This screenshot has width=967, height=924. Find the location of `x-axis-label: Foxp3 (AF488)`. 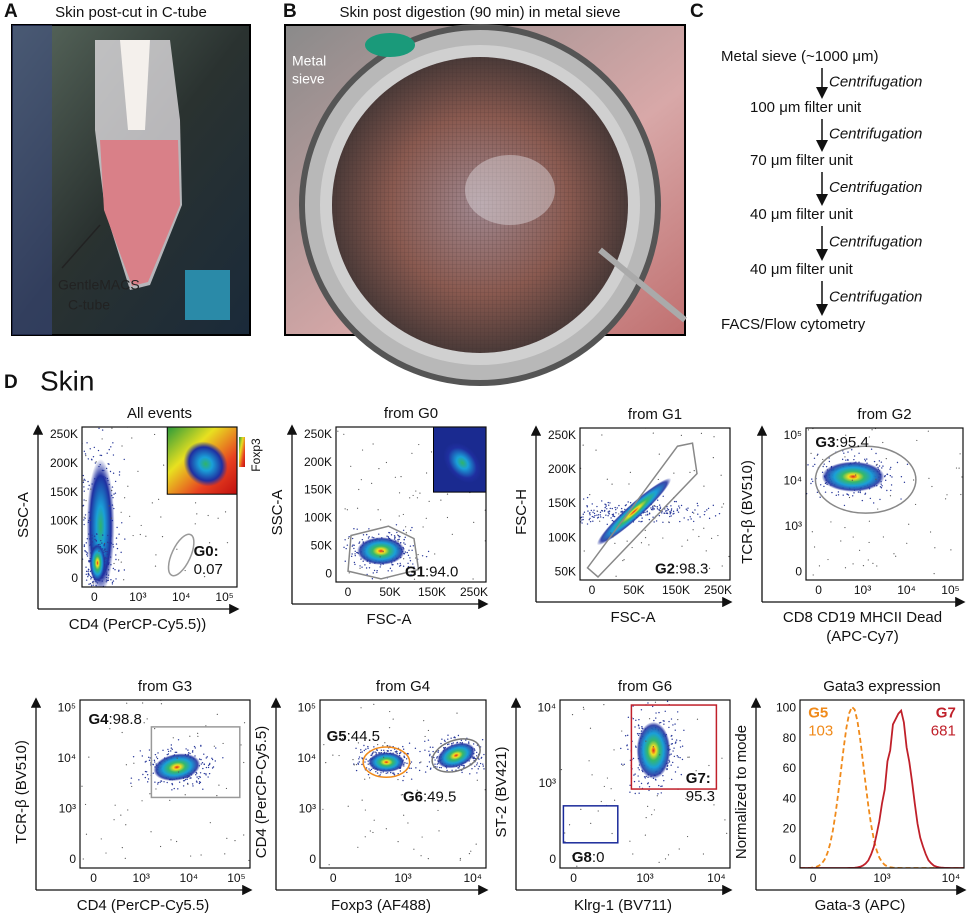

x-axis-label: Foxp3 (AF488) is located at coordinates (381, 905).